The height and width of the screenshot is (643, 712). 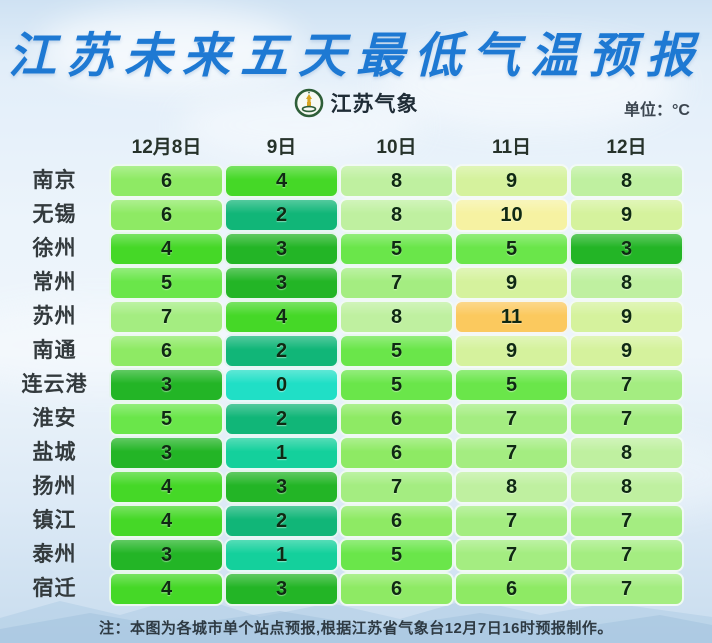 I want to click on date-header: 11日, so click(x=511, y=147).